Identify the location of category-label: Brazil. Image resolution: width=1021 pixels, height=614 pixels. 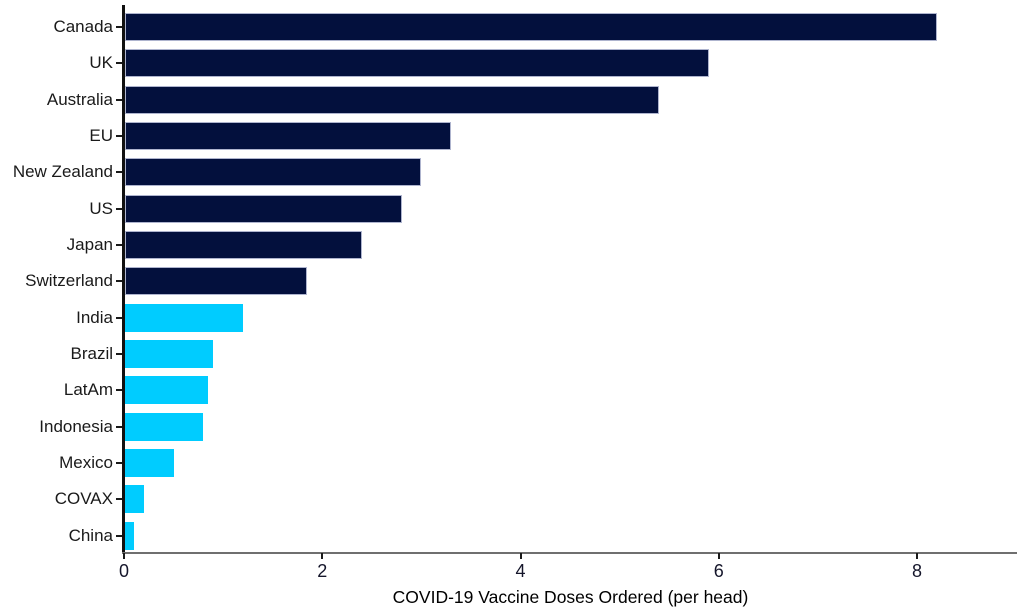
(91, 353).